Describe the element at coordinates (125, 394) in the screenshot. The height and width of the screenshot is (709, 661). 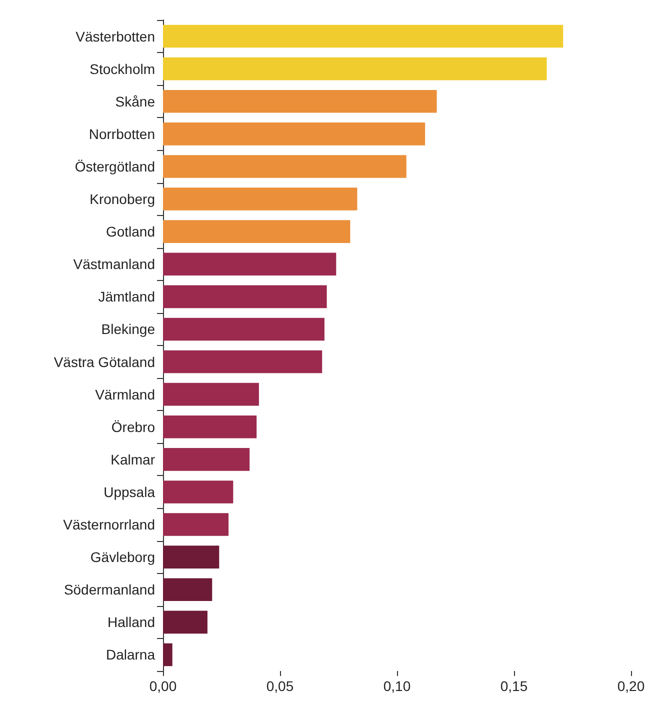
I see `y-tick-label: Värmland` at that location.